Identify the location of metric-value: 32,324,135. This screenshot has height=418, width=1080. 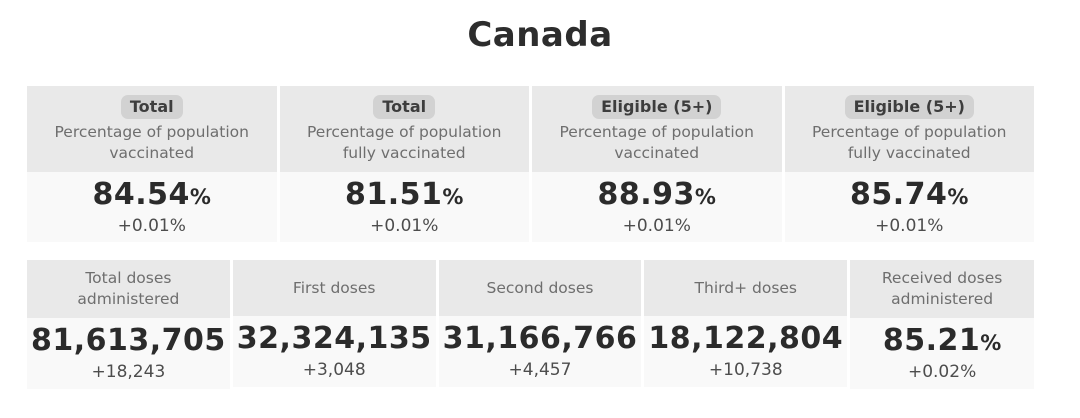
(334, 338).